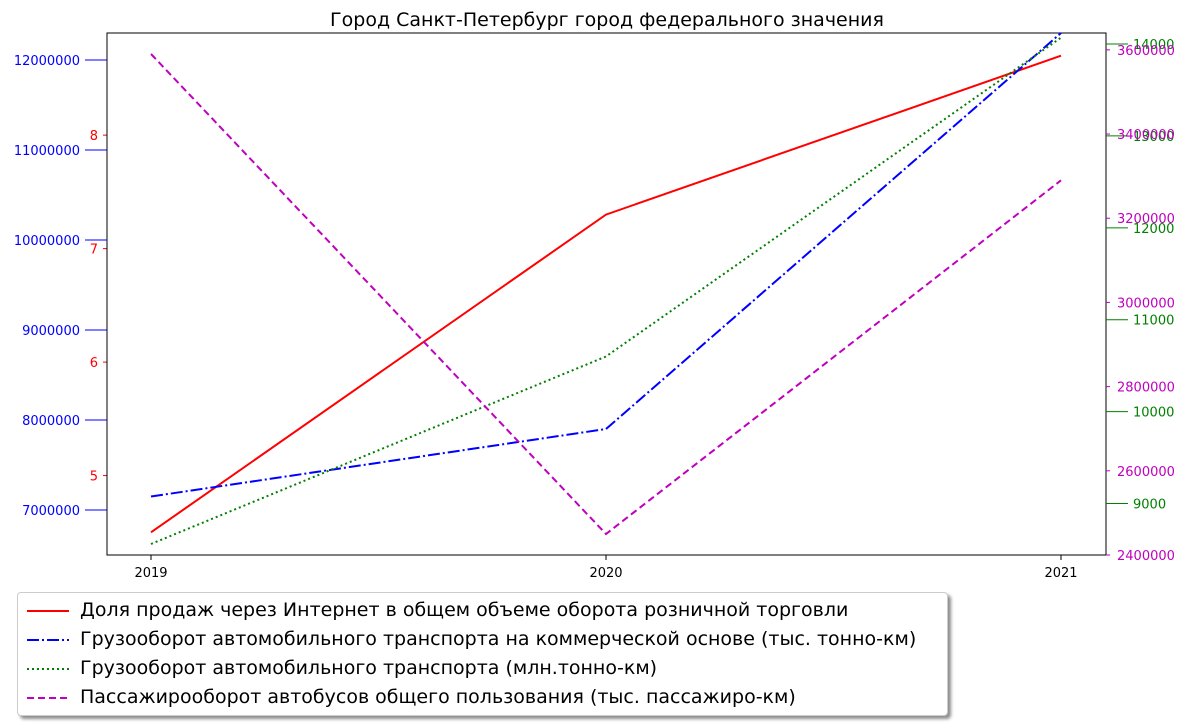  I want to click on y-tick-label: 5, so click(94, 477).